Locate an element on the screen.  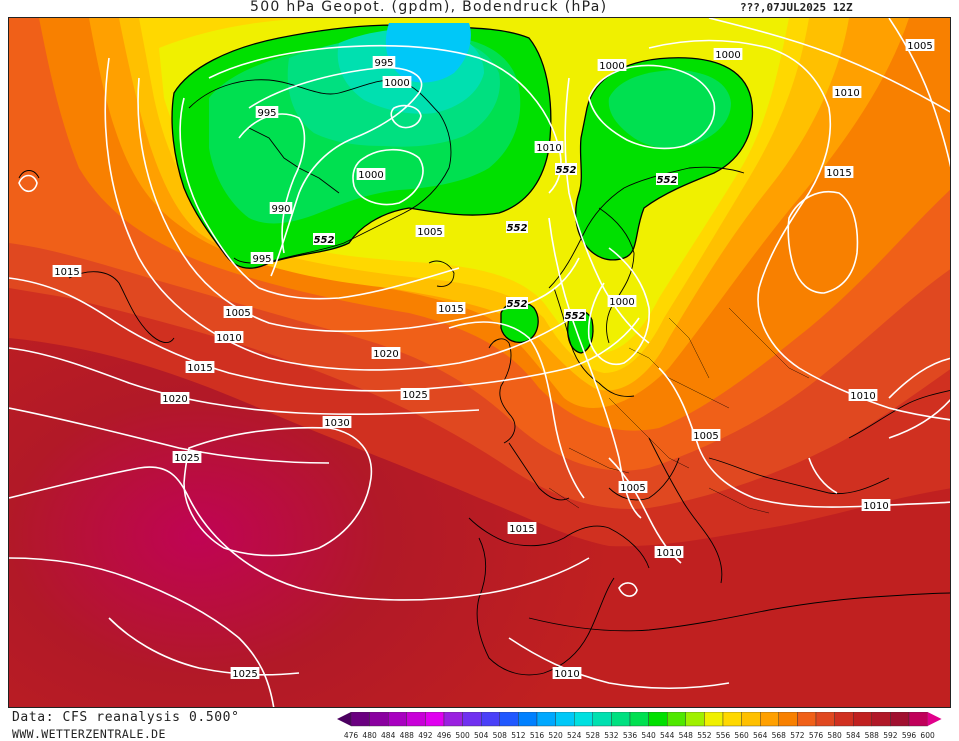
legend-tick-label: 516 is located at coordinates (537, 735).